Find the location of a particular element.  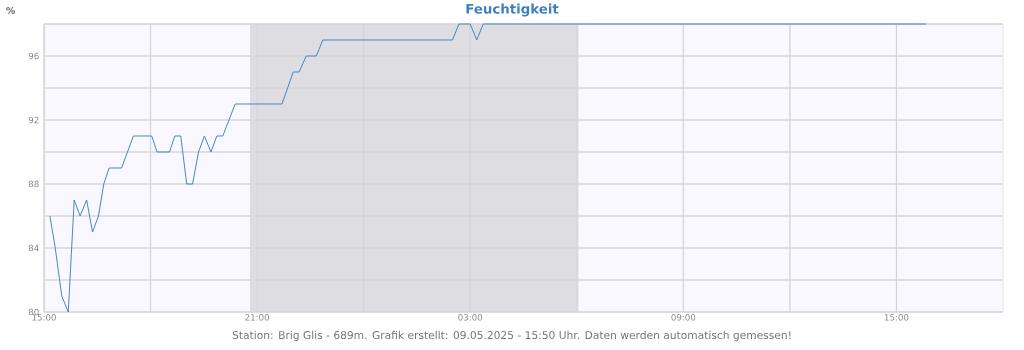

chart-title: Feuchtigkeit is located at coordinates (512, 10).